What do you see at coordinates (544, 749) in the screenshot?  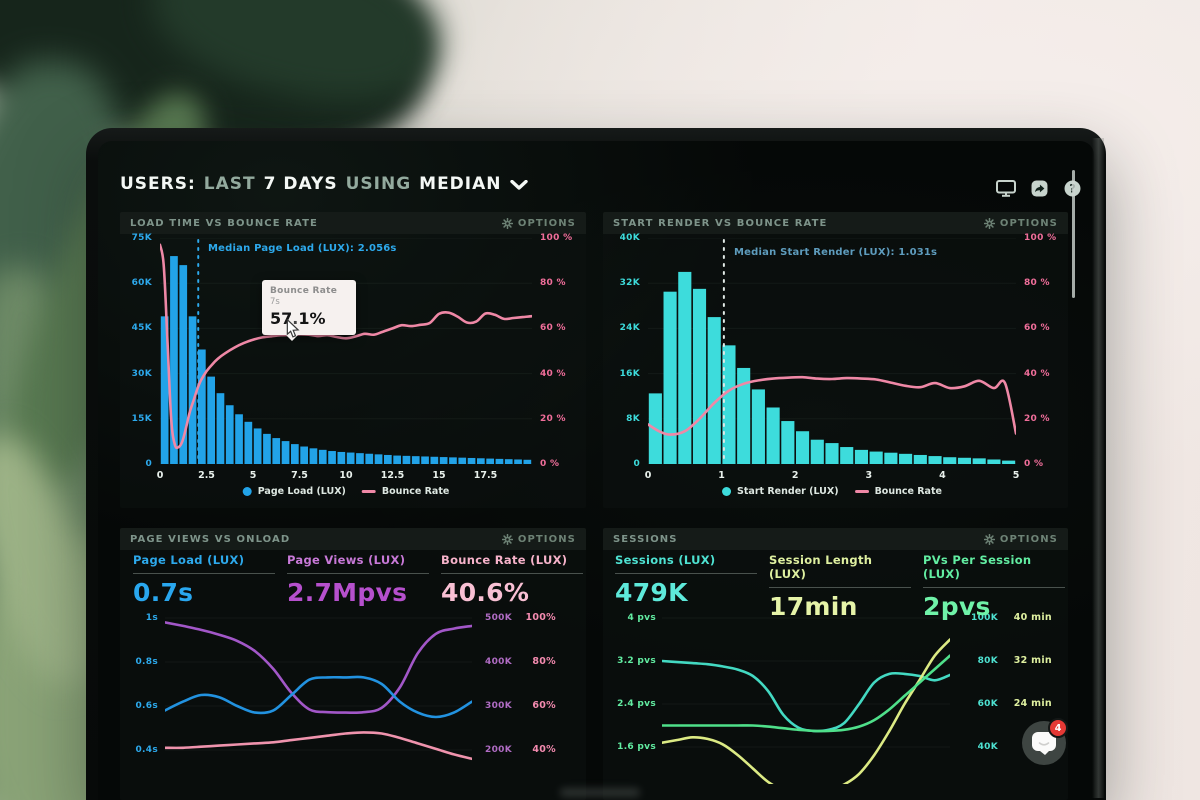 I see `axis-tick-label: 40%` at bounding box center [544, 749].